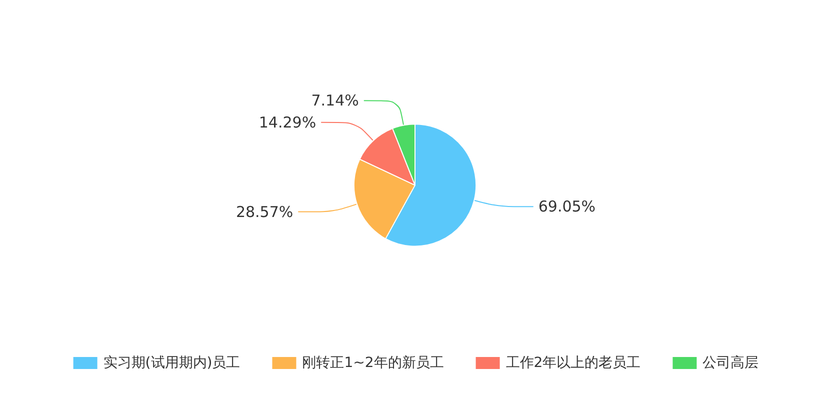 This screenshot has width=830, height=394. Describe the element at coordinates (573, 363) in the screenshot. I see `legend-label: 工作2年以上的老员工` at that location.